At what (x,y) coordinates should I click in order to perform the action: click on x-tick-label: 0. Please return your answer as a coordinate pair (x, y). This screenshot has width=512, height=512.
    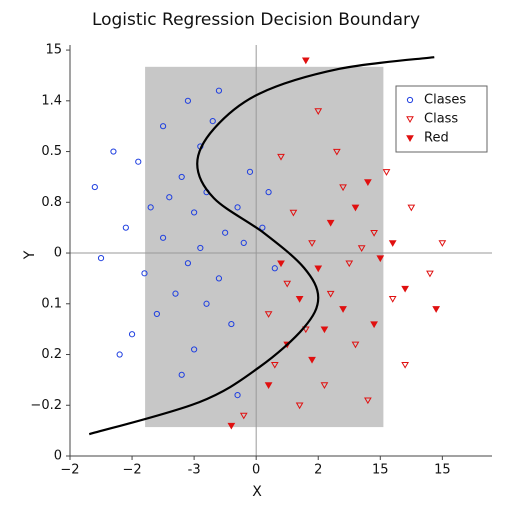
    Looking at the image, I should click on (256, 470).